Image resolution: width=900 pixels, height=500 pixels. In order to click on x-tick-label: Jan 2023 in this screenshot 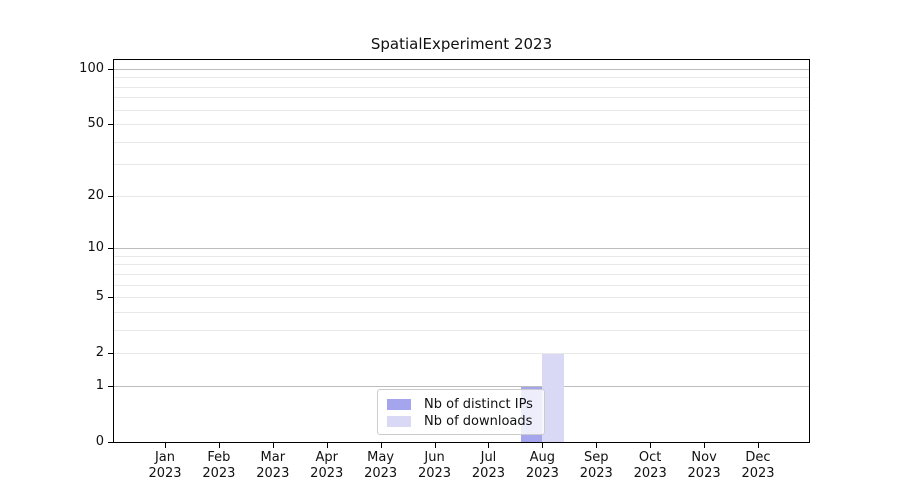, I will do `click(165, 465)`.